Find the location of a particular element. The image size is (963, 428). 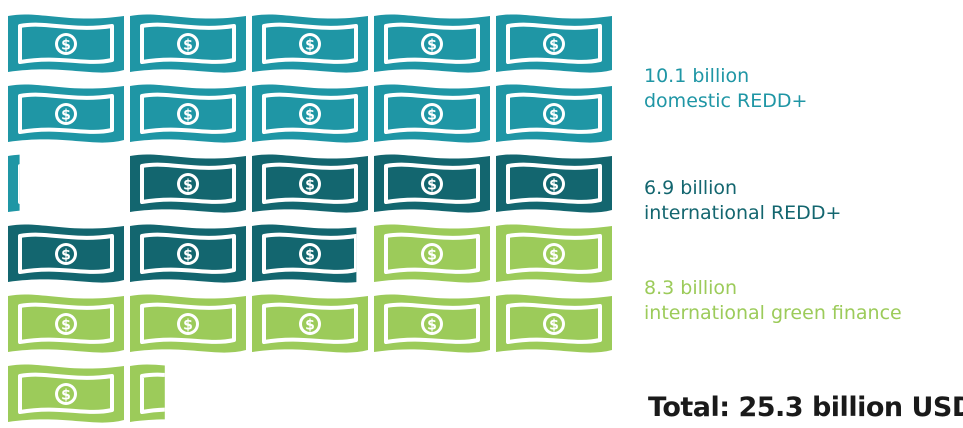

legend-value-domestic-redd: 10.1 billion is located at coordinates (697, 76).